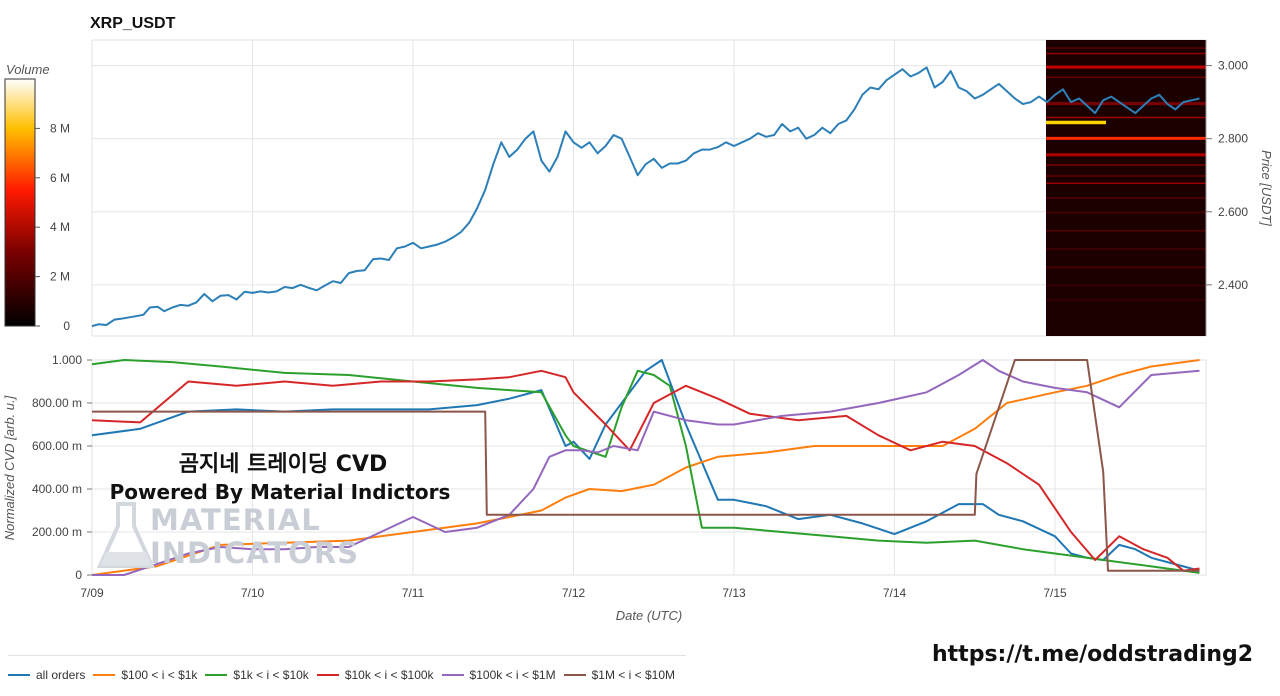  Describe the element at coordinates (57, 532) in the screenshot. I see `cvd-tick-label: 200.00 m` at that location.